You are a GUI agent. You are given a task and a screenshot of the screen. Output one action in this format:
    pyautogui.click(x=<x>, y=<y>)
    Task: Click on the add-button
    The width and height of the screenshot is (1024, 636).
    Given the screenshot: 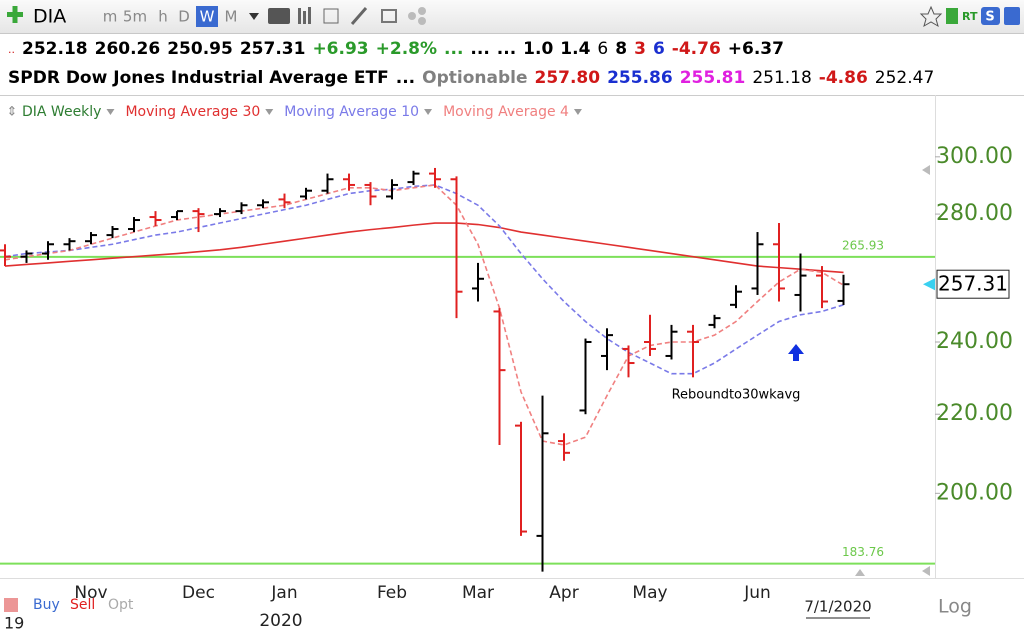 What is the action you would take?
    pyautogui.click(x=15, y=14)
    